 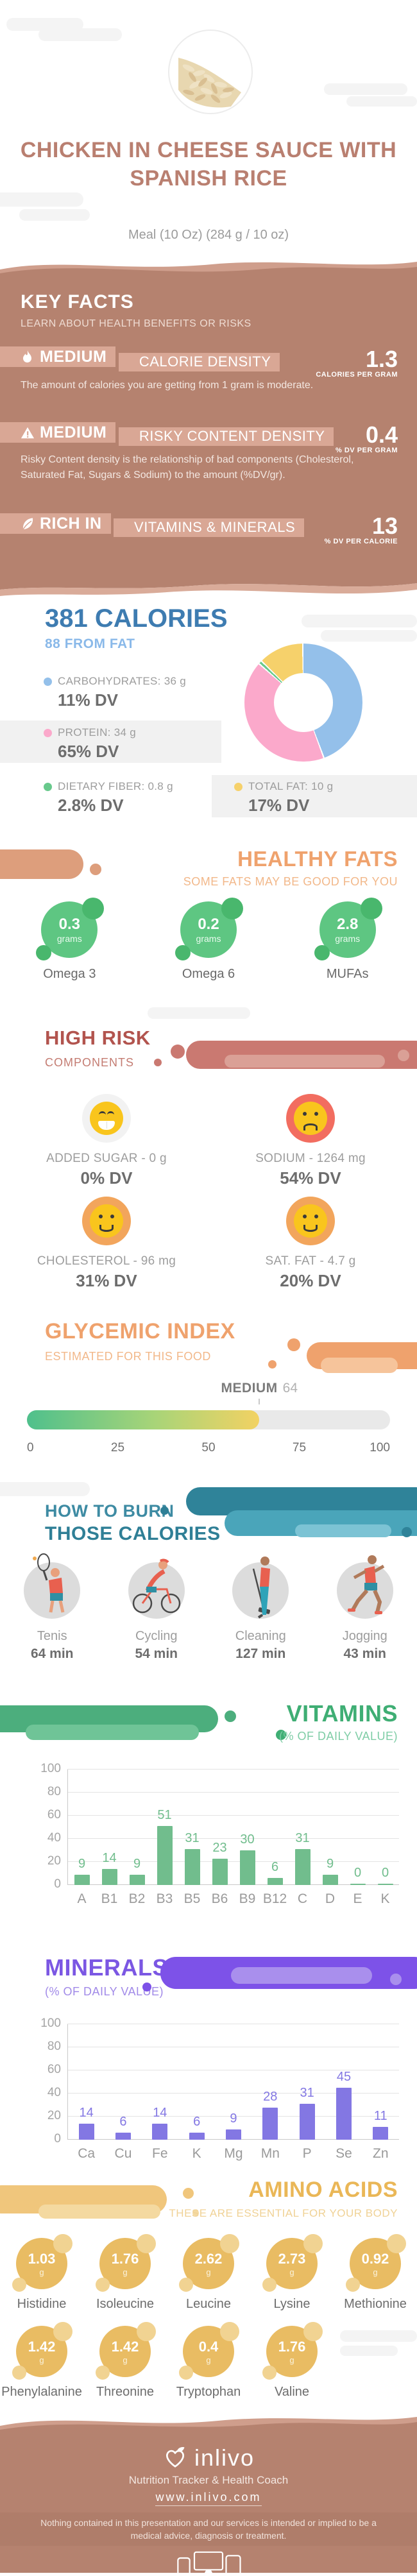 I want to click on bar-value-label: 11, so click(x=380, y=2116).